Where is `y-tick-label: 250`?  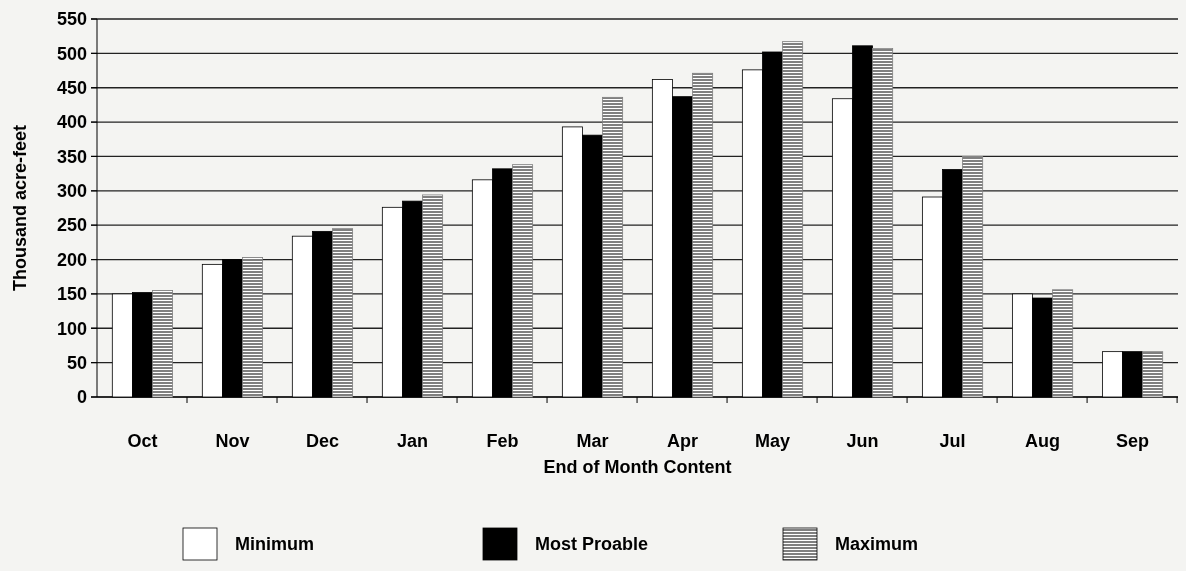 y-tick-label: 250 is located at coordinates (71, 225).